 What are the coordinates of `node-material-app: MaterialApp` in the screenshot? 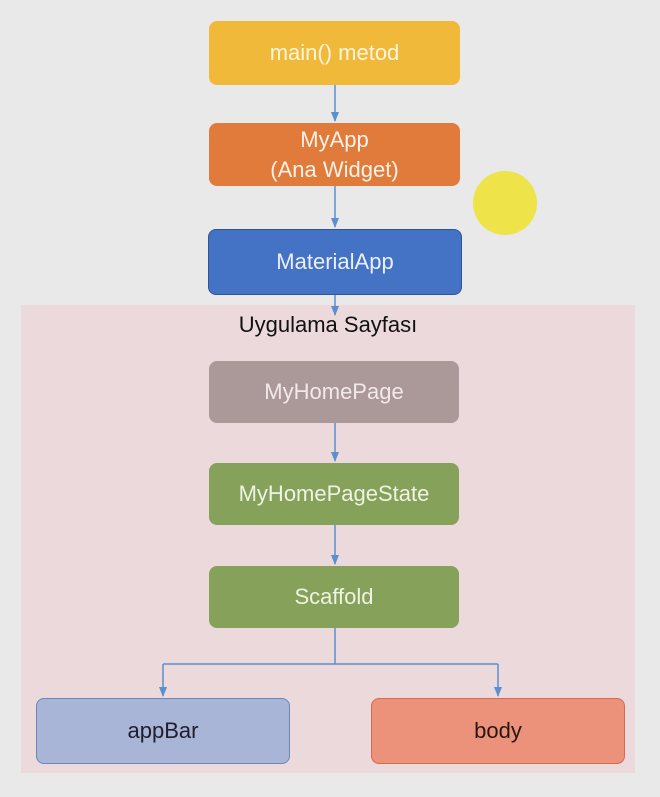 It's located at (335, 262).